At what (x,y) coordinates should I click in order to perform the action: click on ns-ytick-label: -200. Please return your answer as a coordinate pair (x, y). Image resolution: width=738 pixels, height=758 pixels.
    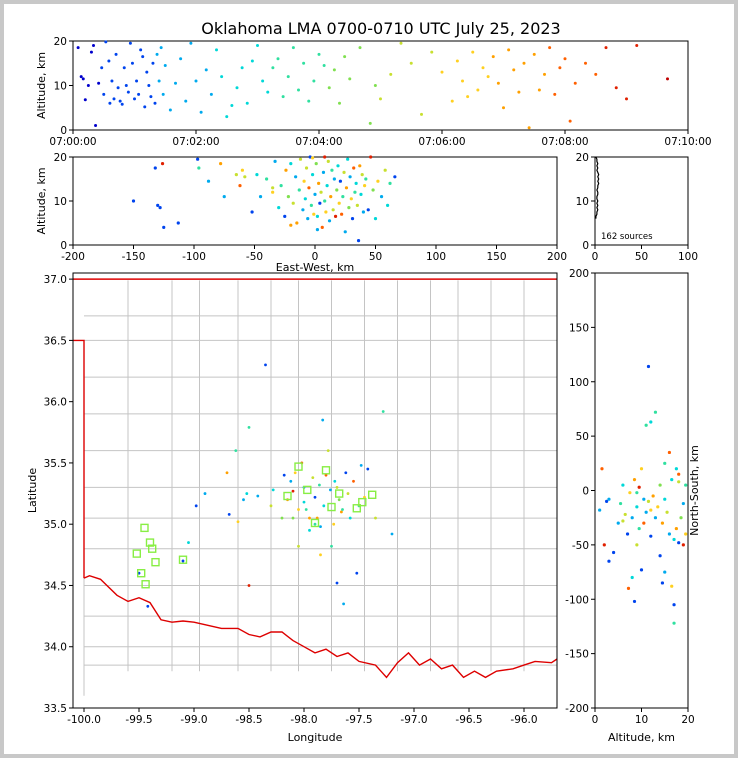
    Looking at the image, I should click on (577, 709).